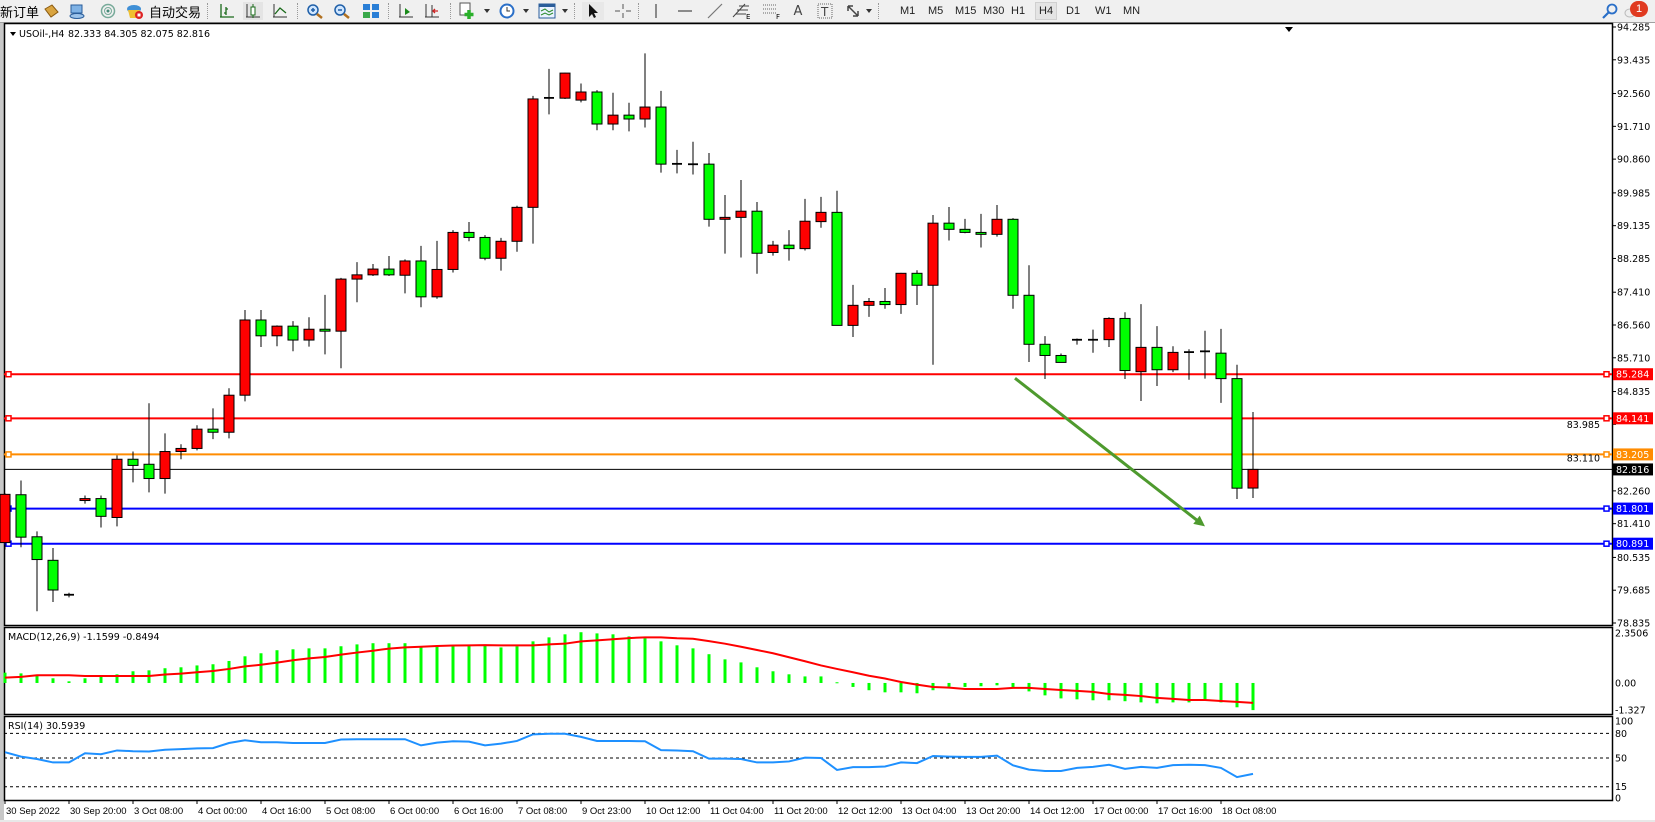 The height and width of the screenshot is (822, 1655). I want to click on timeframe-m30: M30, so click(994, 11).